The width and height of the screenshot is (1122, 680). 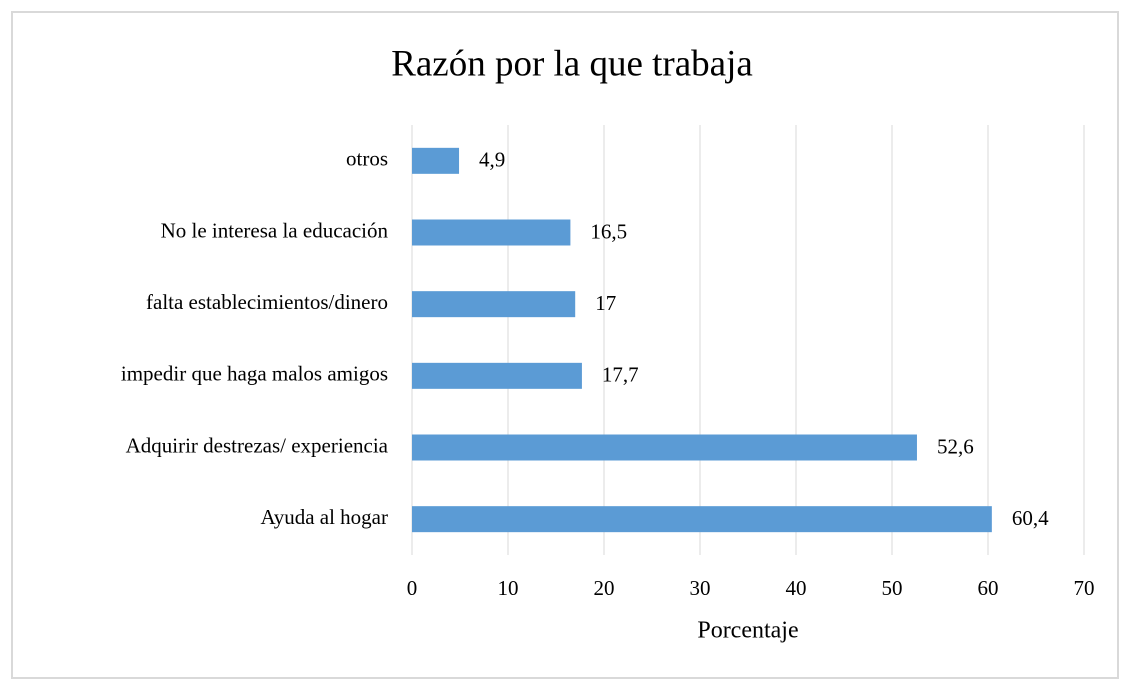 What do you see at coordinates (604, 588) in the screenshot?
I see `x-tick-label: 20` at bounding box center [604, 588].